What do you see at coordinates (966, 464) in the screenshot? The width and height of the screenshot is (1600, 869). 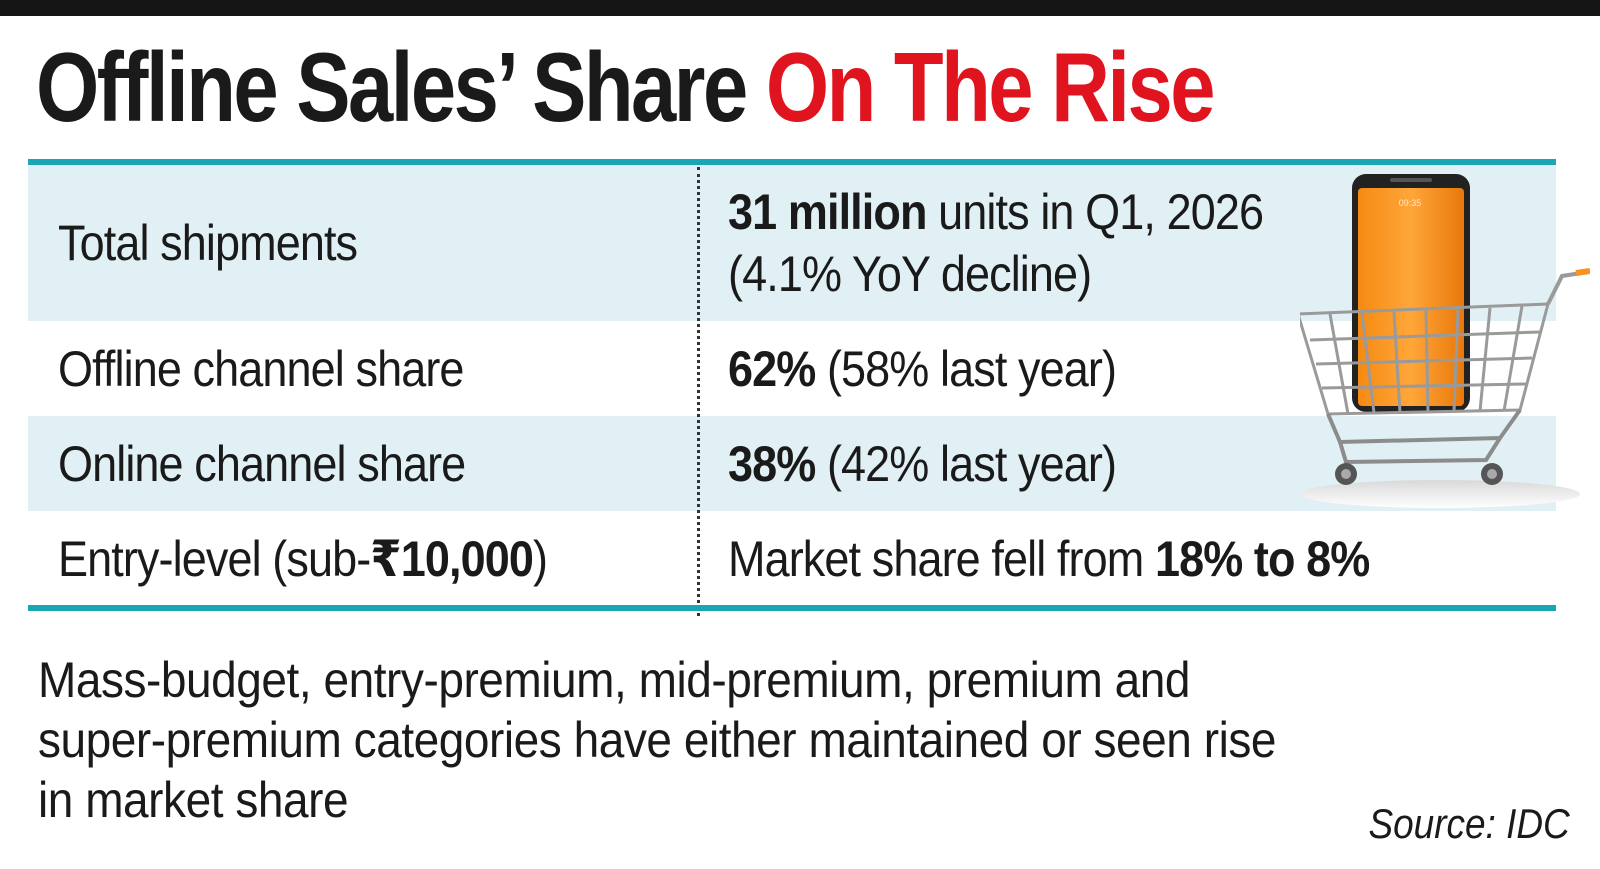 I see `value-rest-online-share: (42% last year)` at bounding box center [966, 464].